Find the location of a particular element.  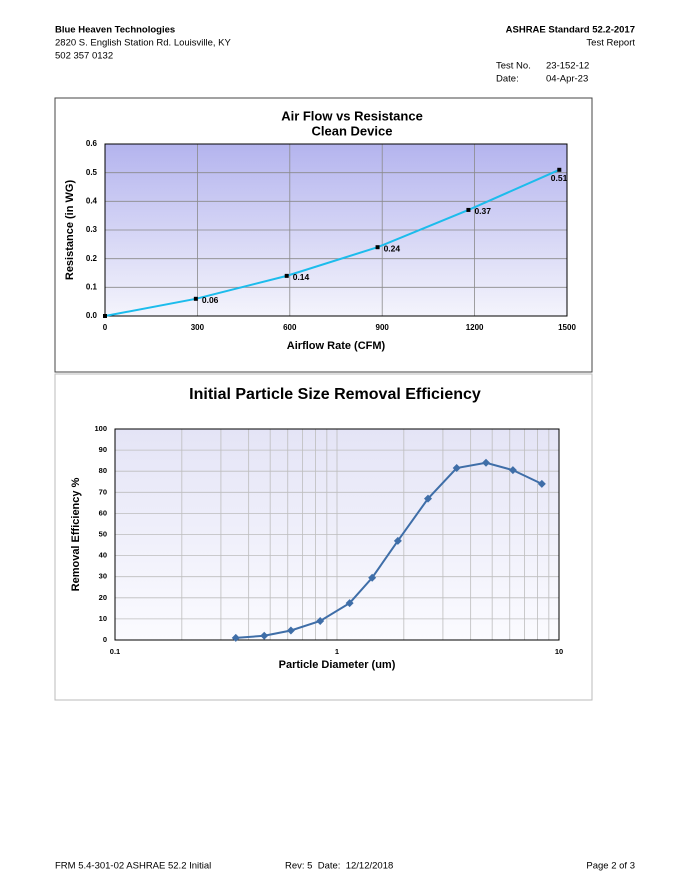

value-label: 0.51 is located at coordinates (559, 178).